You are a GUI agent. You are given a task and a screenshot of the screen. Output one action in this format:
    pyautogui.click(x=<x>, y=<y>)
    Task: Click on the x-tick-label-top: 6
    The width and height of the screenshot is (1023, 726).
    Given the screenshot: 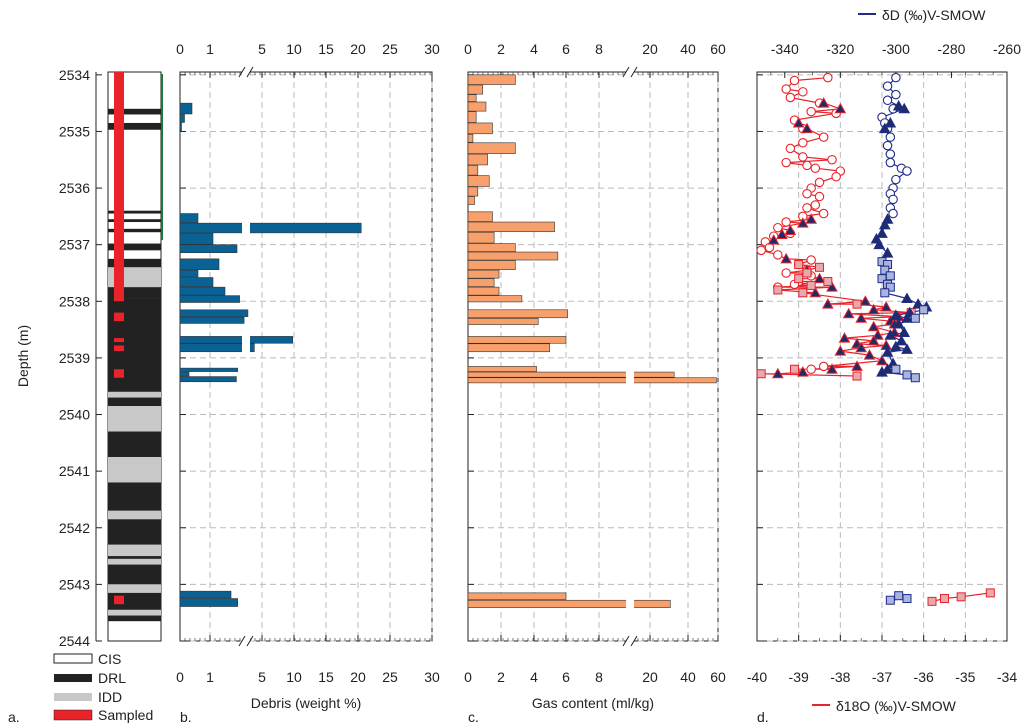 What is the action you would take?
    pyautogui.click(x=566, y=49)
    